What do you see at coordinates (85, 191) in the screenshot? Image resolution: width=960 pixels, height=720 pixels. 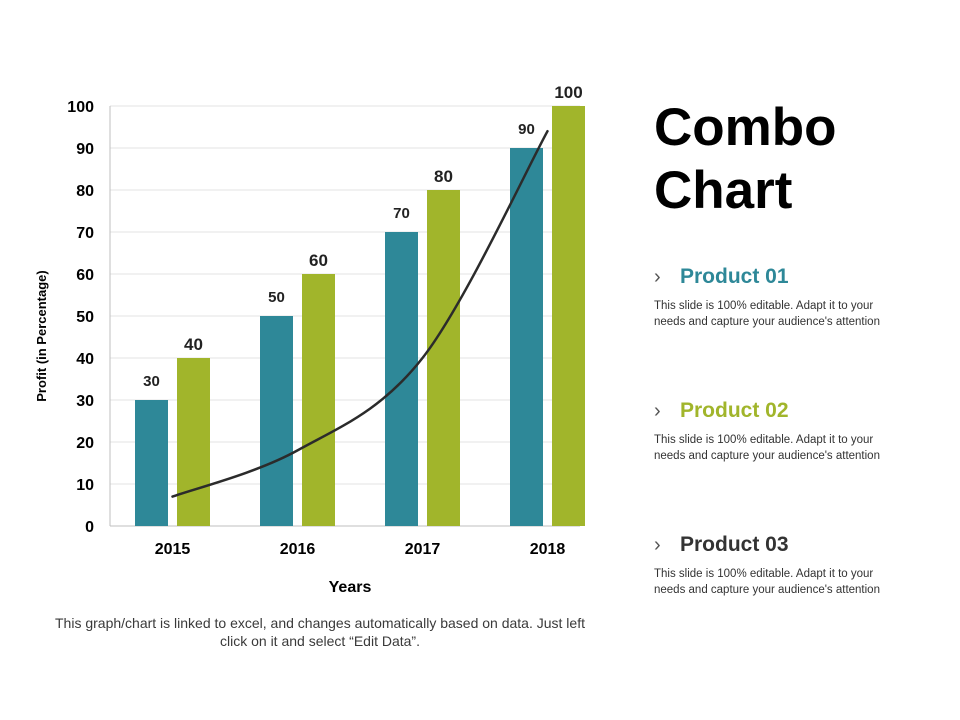 I see `y-tick-label: 80` at bounding box center [85, 191].